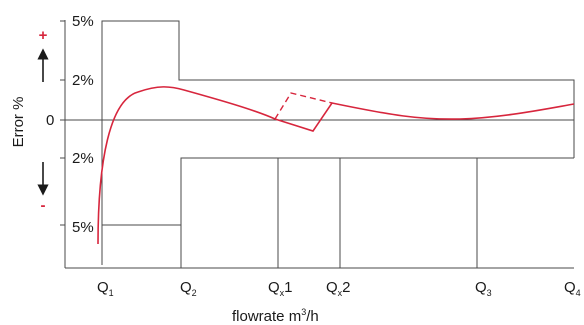 Image resolution: width=584 pixels, height=325 pixels. I want to click on x-tick-label-q1: Q1, so click(105, 288).